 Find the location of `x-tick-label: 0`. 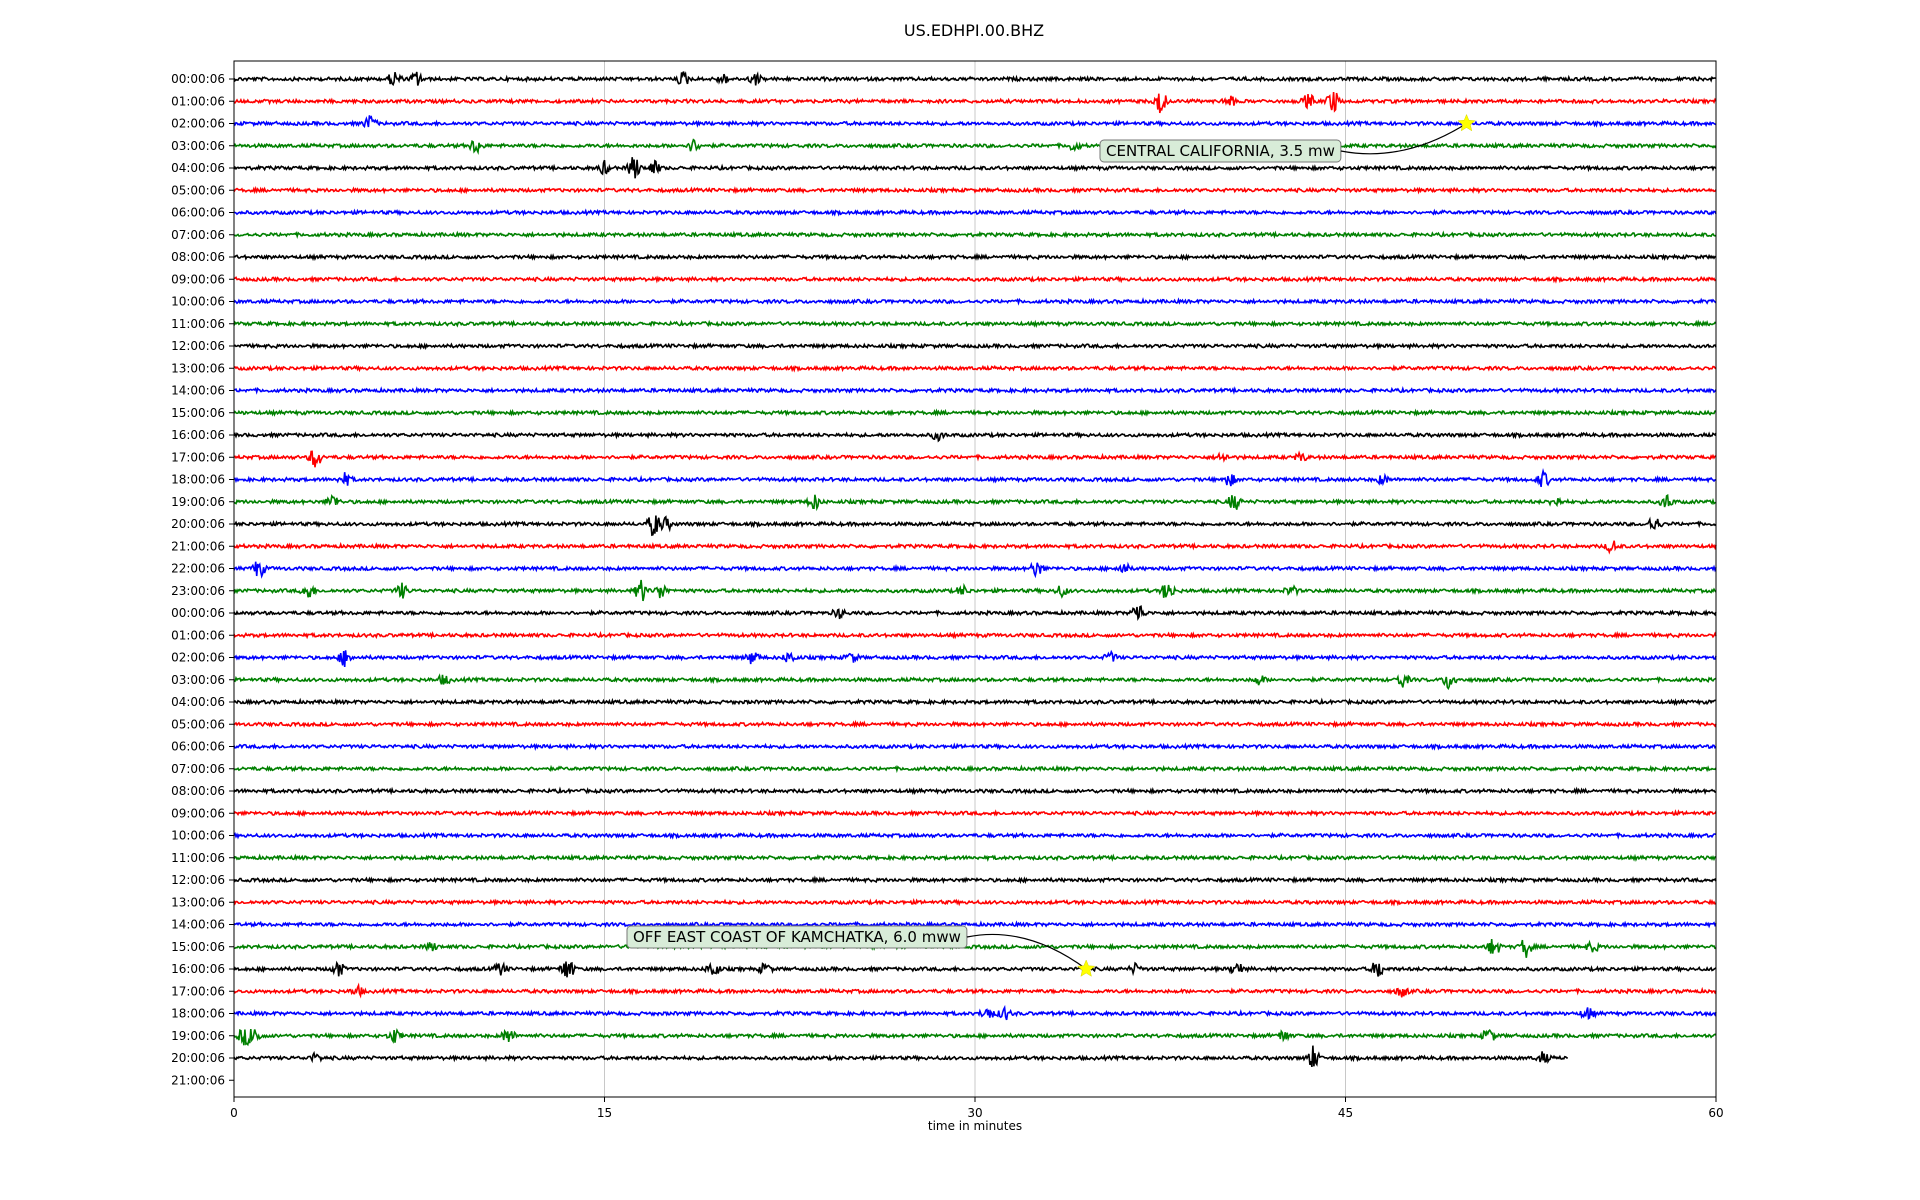

x-tick-label: 0 is located at coordinates (234, 1113).